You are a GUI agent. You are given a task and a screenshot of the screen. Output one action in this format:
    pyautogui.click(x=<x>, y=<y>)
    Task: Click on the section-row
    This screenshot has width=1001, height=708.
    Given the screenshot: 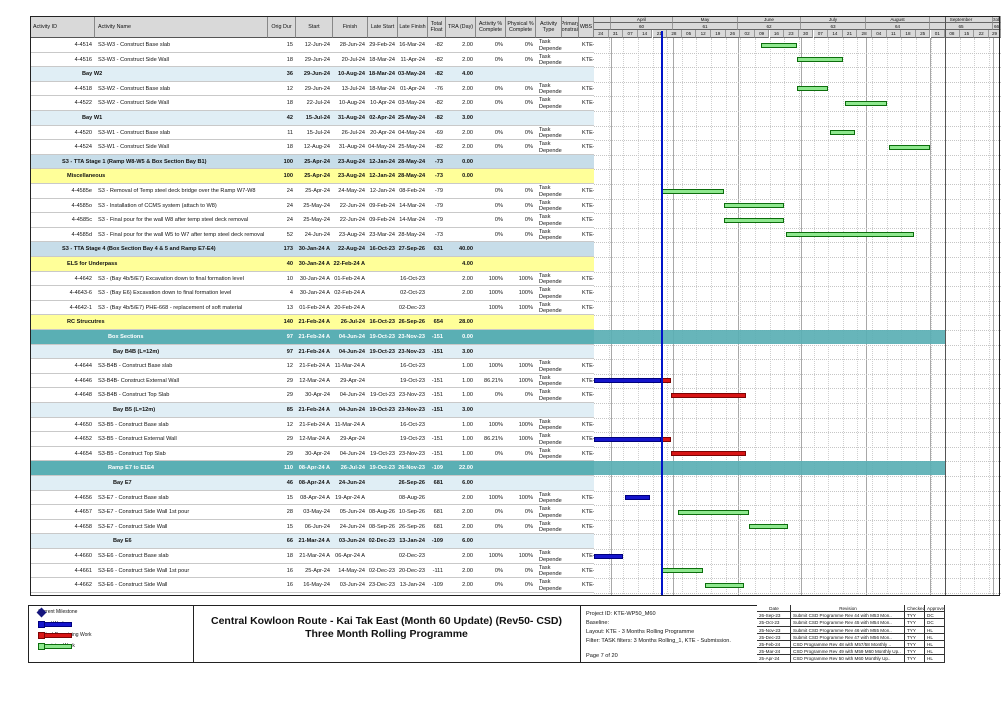 What is the action you would take?
    pyautogui.click(x=312, y=264)
    